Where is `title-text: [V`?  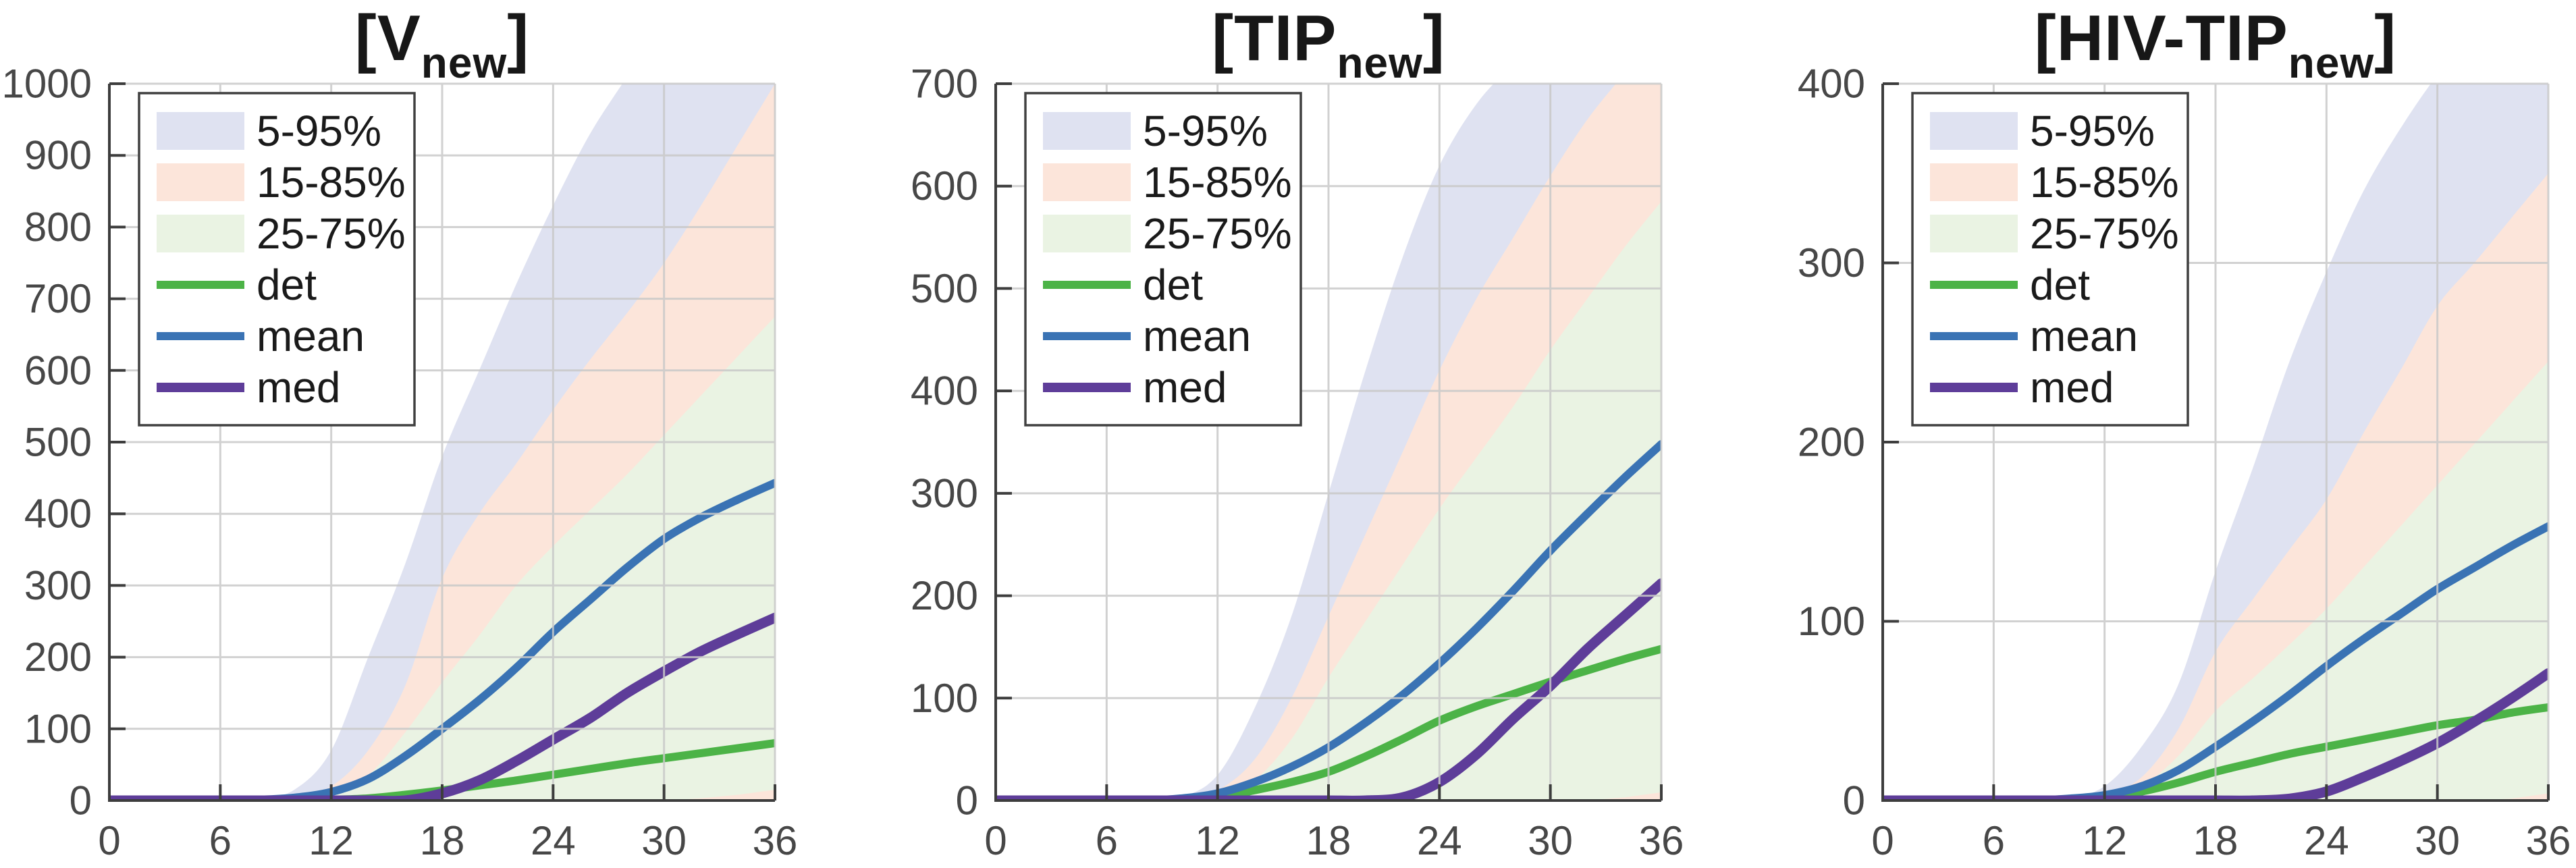
title-text: [V is located at coordinates (387, 38).